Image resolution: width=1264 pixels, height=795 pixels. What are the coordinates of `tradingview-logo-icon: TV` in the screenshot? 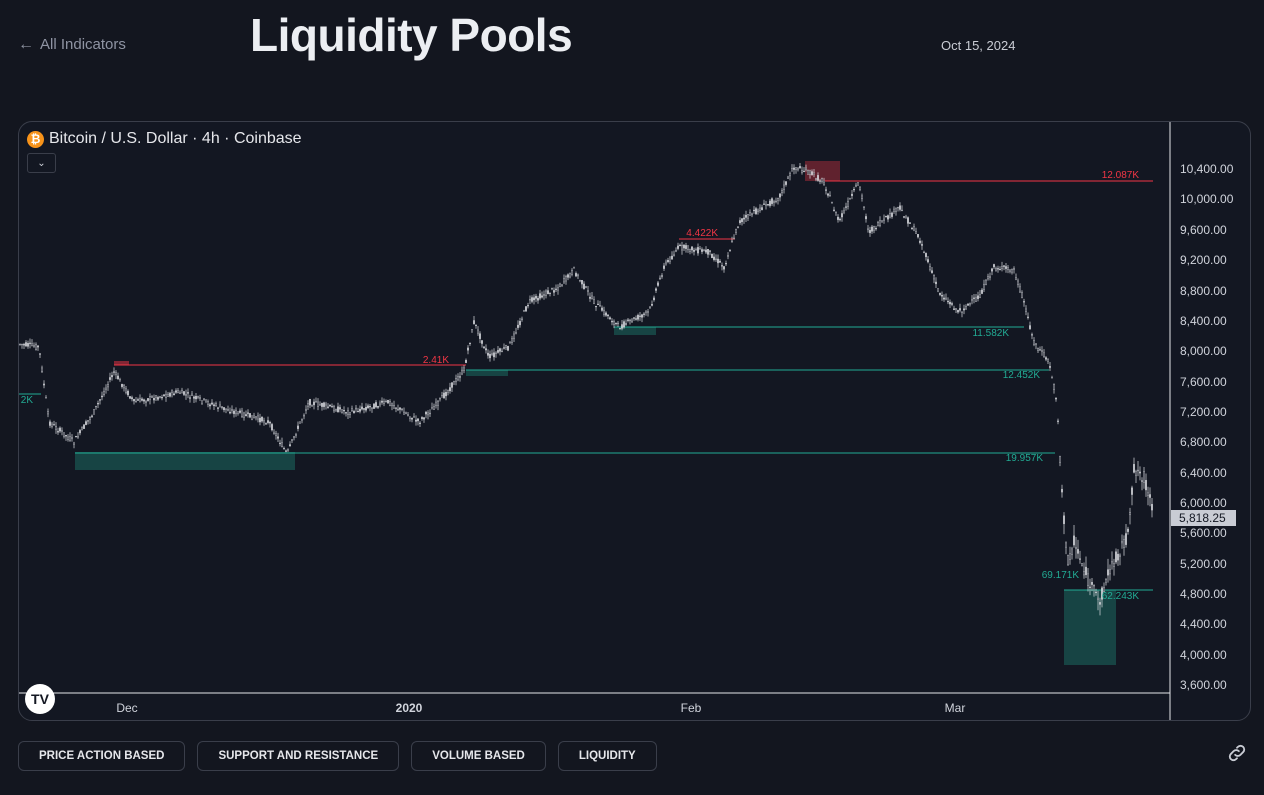 It's located at (40, 699).